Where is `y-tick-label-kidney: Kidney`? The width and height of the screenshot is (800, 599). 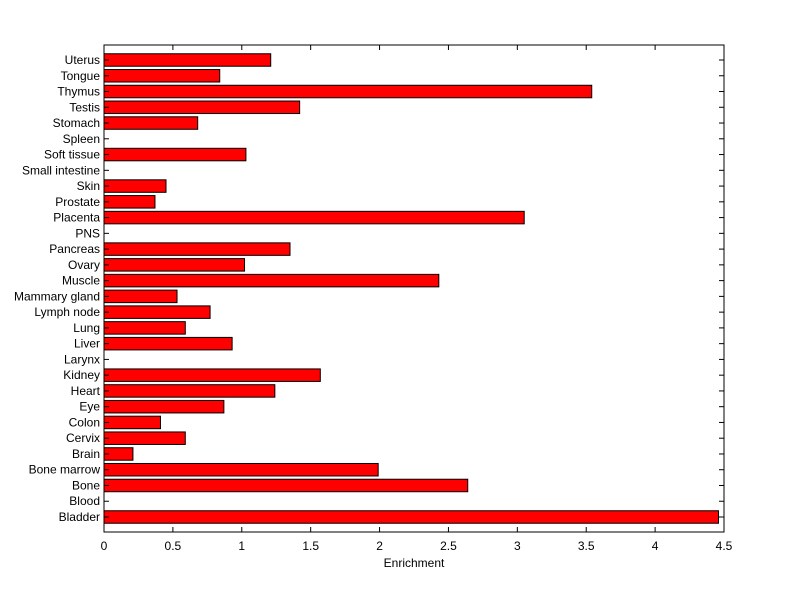 y-tick-label-kidney: Kidney is located at coordinates (81, 375).